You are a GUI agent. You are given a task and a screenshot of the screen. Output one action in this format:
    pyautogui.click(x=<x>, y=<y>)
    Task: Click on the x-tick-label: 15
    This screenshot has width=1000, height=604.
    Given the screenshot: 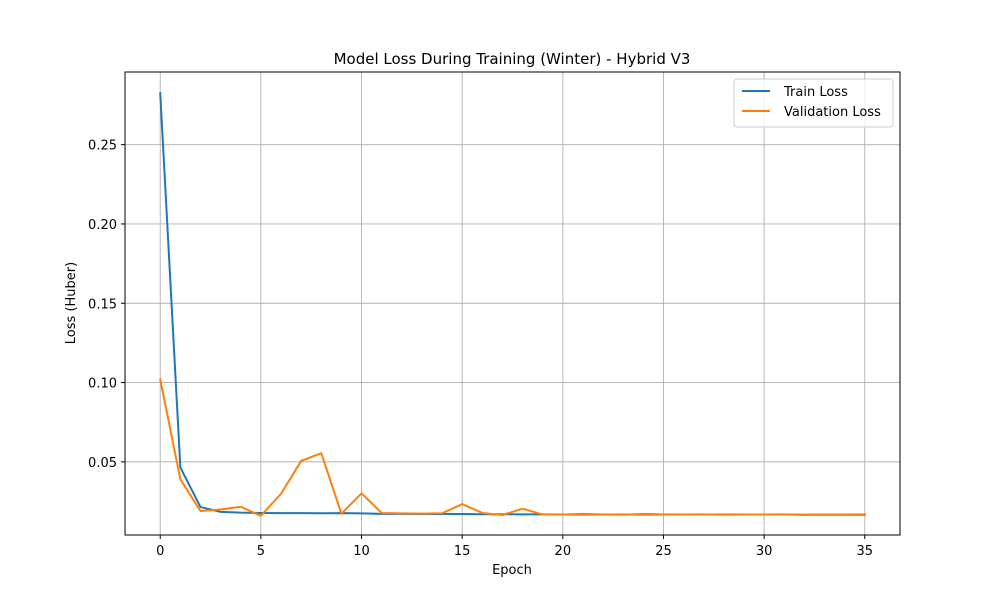 What is the action you would take?
    pyautogui.click(x=462, y=551)
    